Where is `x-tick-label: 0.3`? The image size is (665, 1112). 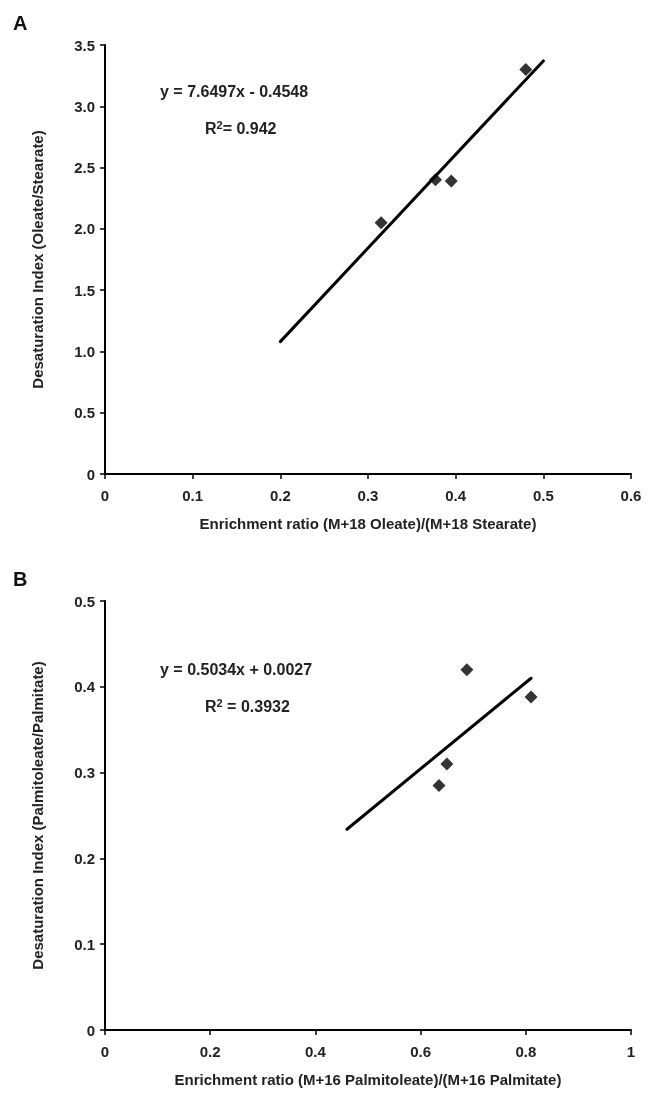
x-tick-label: 0.3 is located at coordinates (368, 495).